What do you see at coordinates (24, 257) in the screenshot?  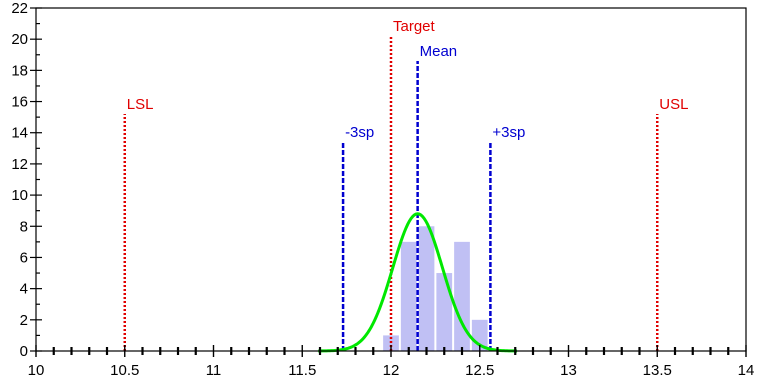 I see `y-tick-label: 6` at bounding box center [24, 257].